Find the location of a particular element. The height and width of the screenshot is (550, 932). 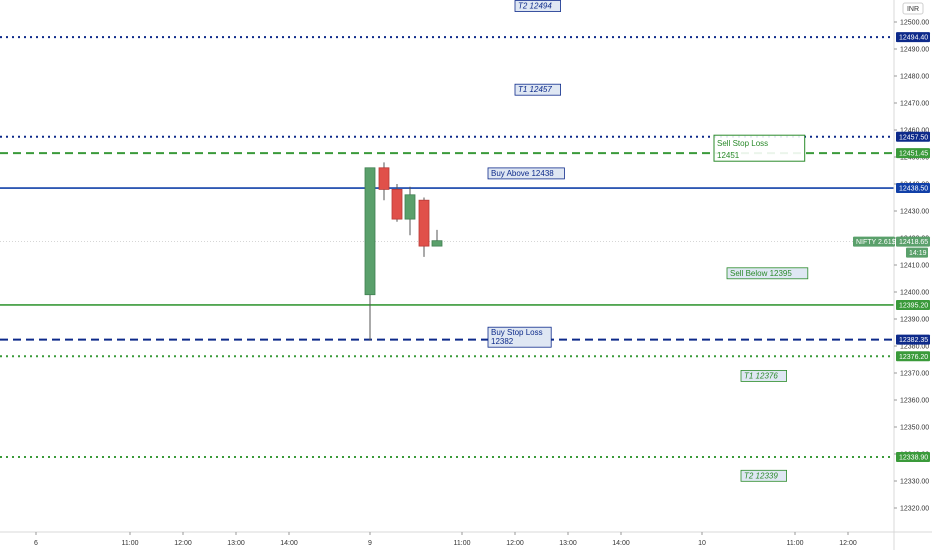

y-tick-label: 12480.00 is located at coordinates (914, 77).